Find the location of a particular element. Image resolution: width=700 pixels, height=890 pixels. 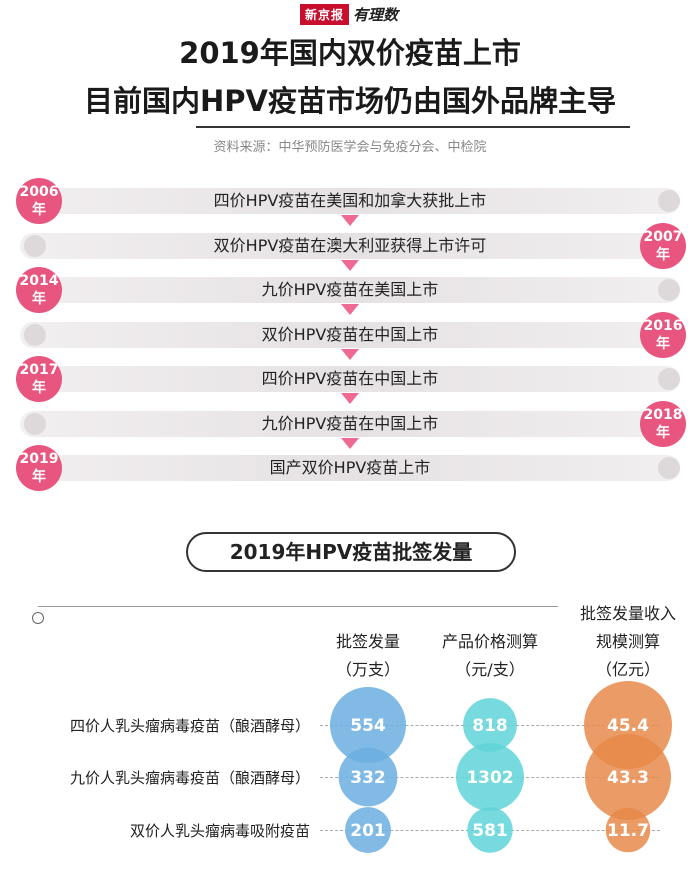

timeline-year: 2019 is located at coordinates (39, 459).